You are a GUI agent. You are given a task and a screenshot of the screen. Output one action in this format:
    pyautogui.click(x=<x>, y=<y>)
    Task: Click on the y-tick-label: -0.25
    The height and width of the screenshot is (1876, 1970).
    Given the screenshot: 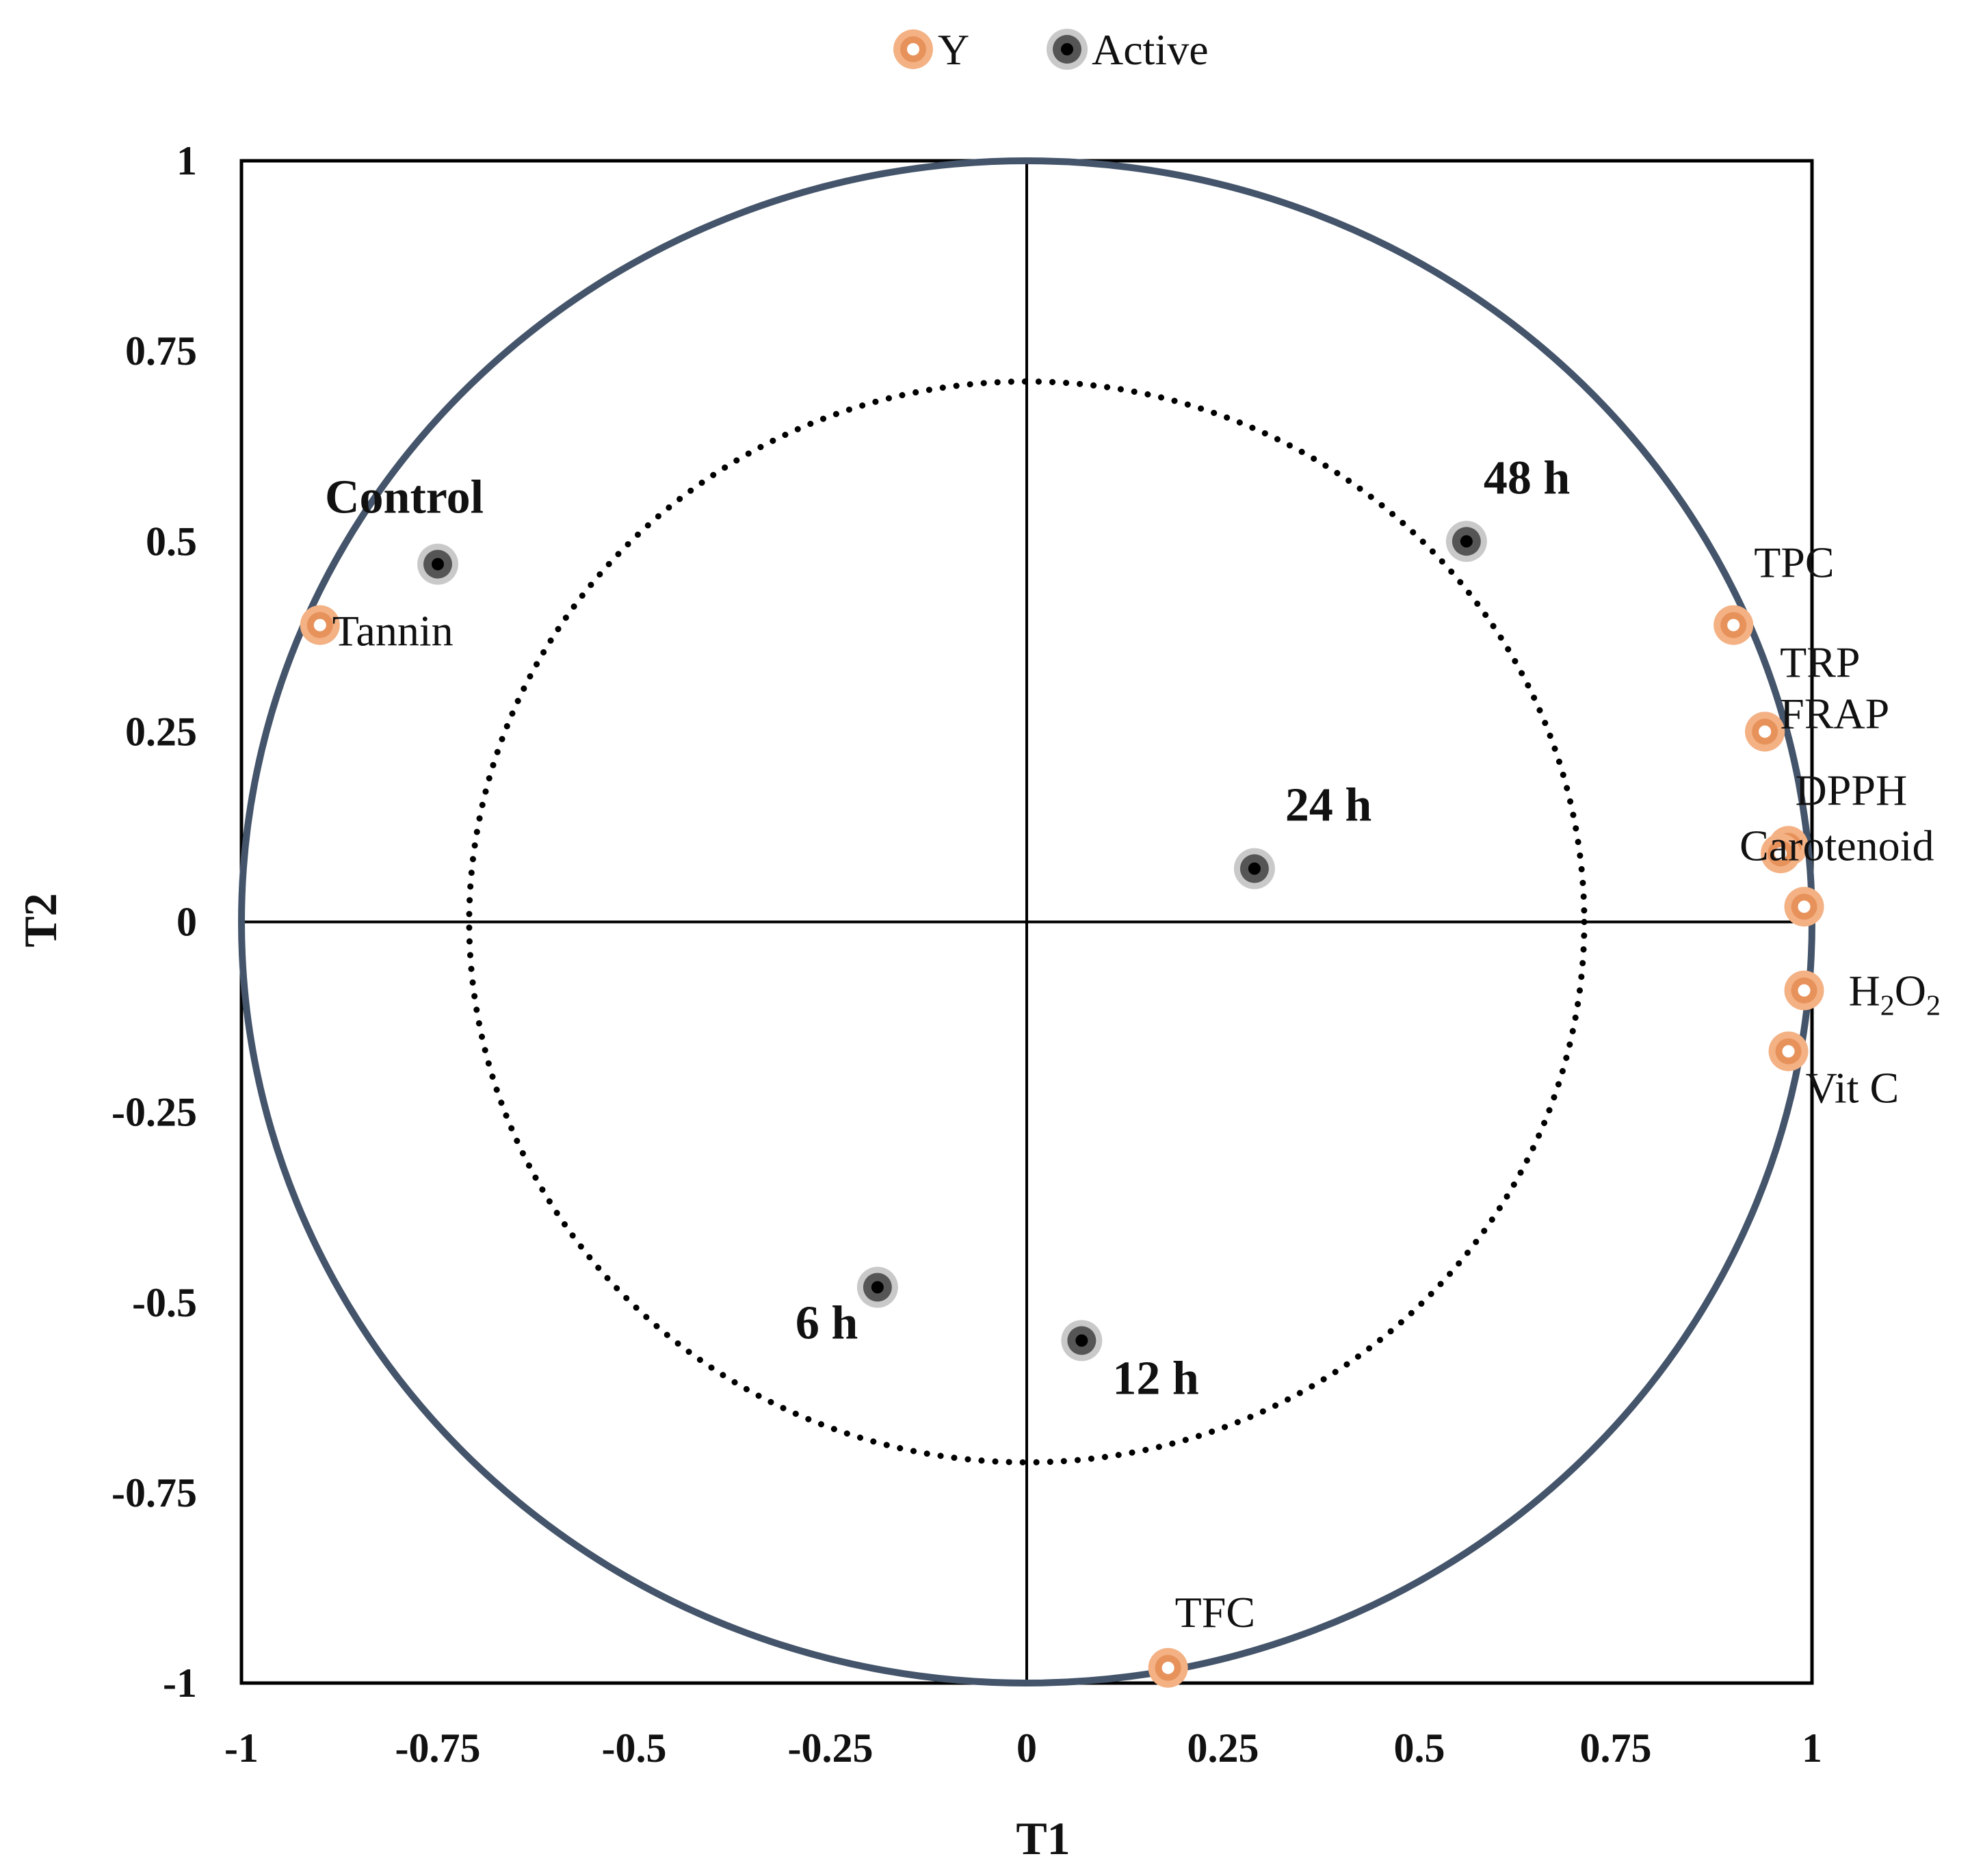 What is the action you would take?
    pyautogui.click(x=154, y=1112)
    